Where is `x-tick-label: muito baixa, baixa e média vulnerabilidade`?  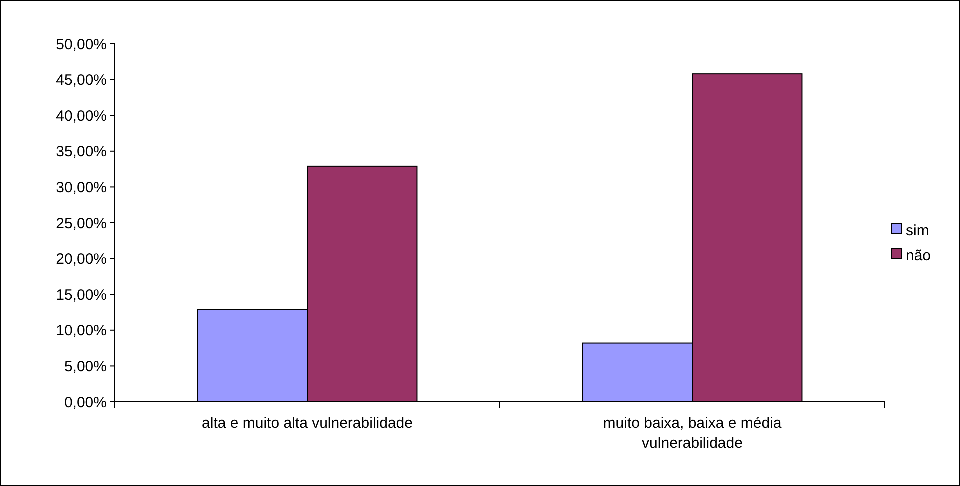
x-tick-label: muito baixa, baixa e média vulnerabilidade is located at coordinates (692, 433).